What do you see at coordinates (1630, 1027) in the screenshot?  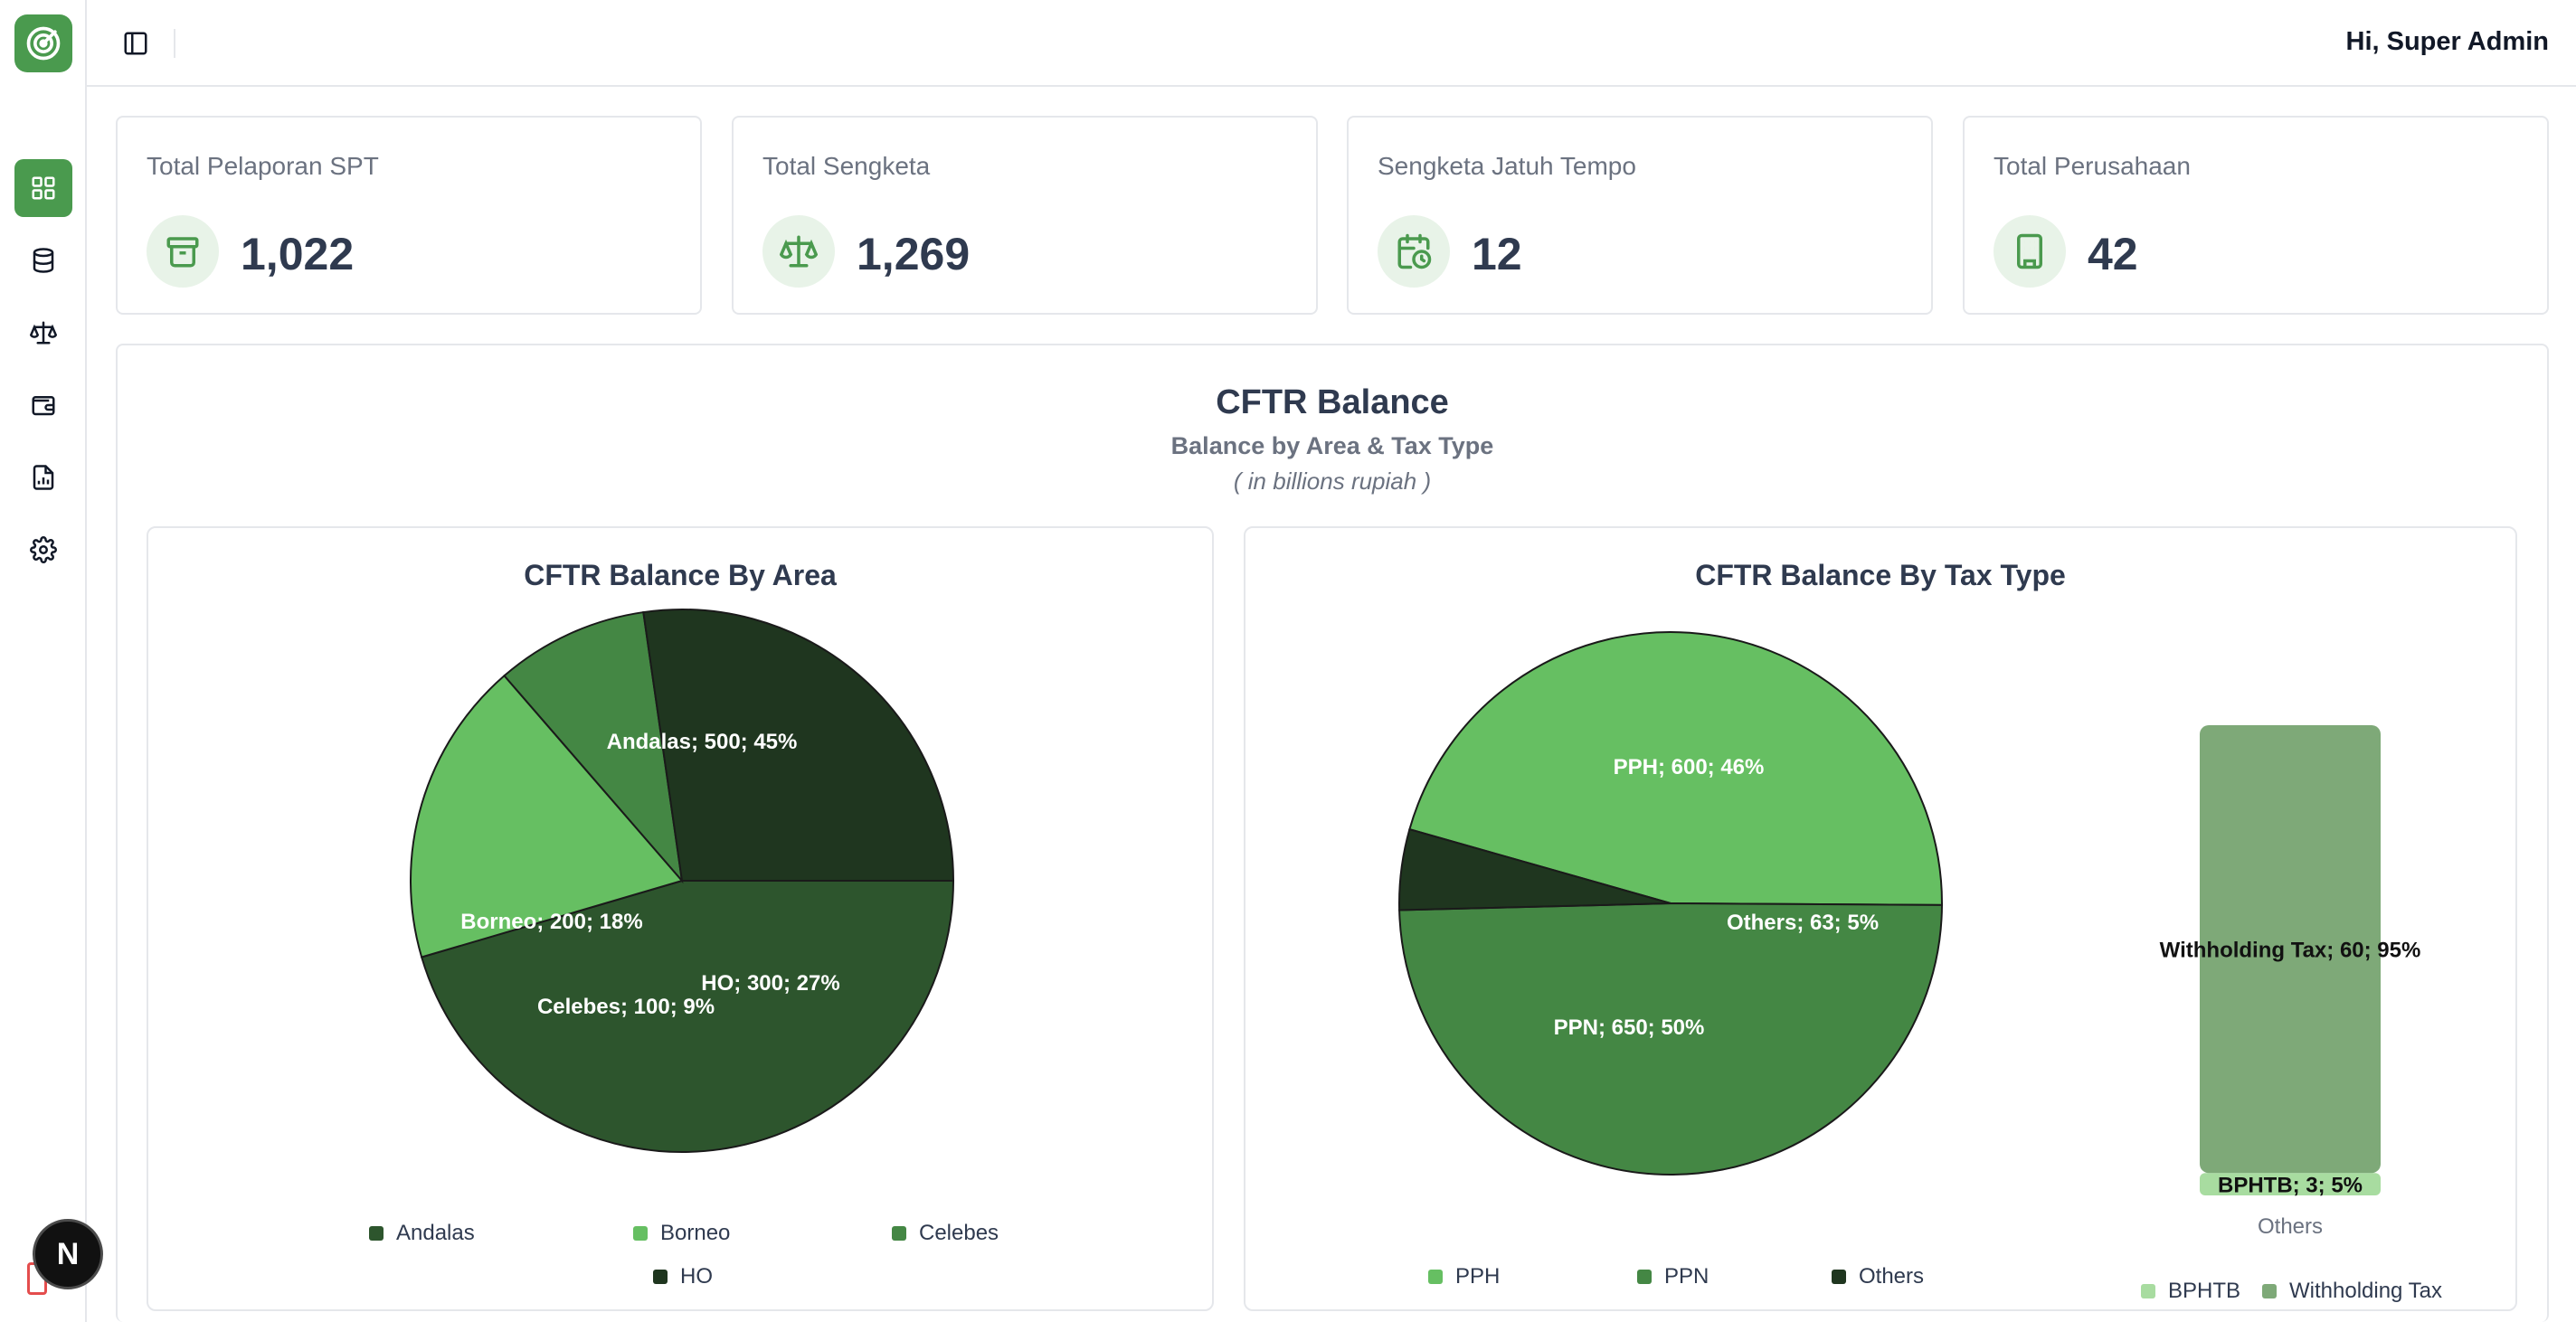 I see `pie-data-label: PPN; 650; 50%` at bounding box center [1630, 1027].